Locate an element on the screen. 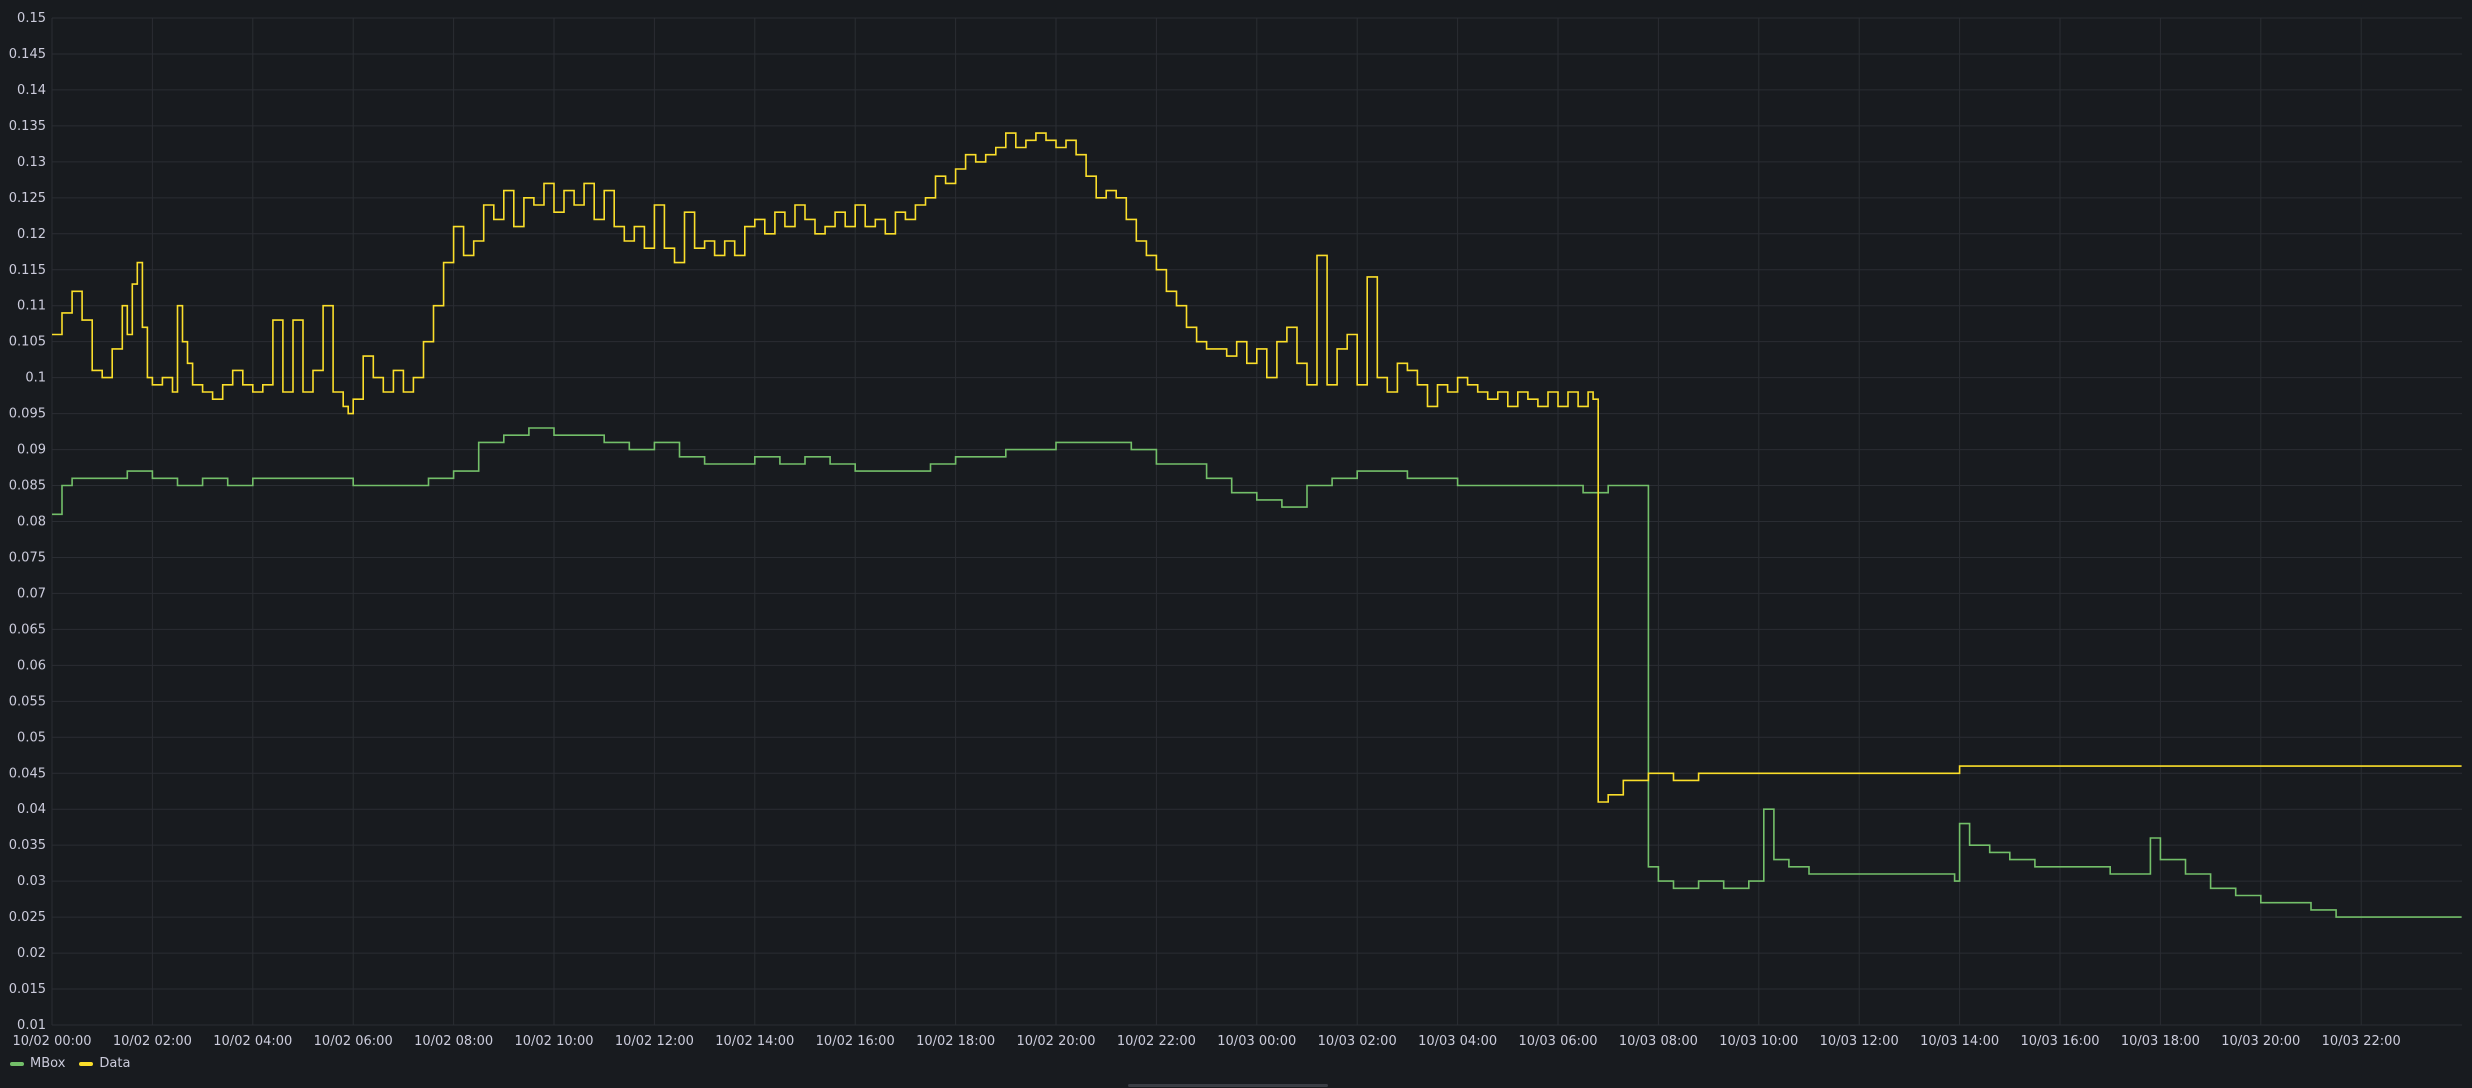 Image resolution: width=2472 pixels, height=1088 pixels. x-tick-label: 10/03 20:00 is located at coordinates (2260, 1041).